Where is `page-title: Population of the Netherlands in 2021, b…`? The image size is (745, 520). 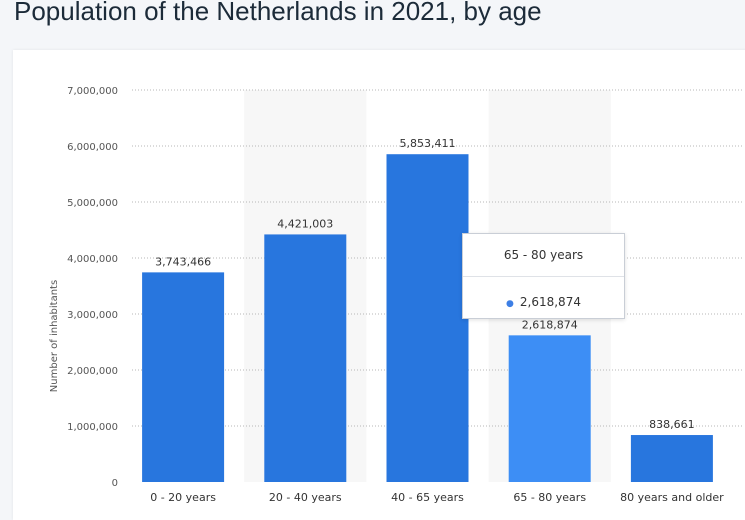
page-title: Population of the Netherlands in 2021, b… is located at coordinates (278, 13).